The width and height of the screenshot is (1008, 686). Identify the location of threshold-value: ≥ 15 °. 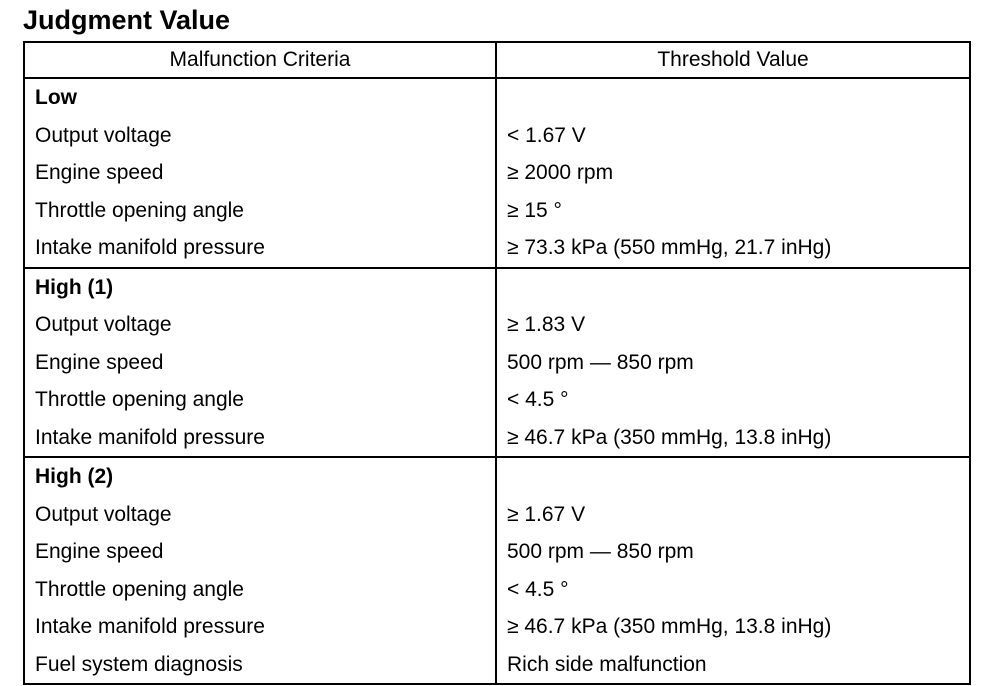
(534, 210).